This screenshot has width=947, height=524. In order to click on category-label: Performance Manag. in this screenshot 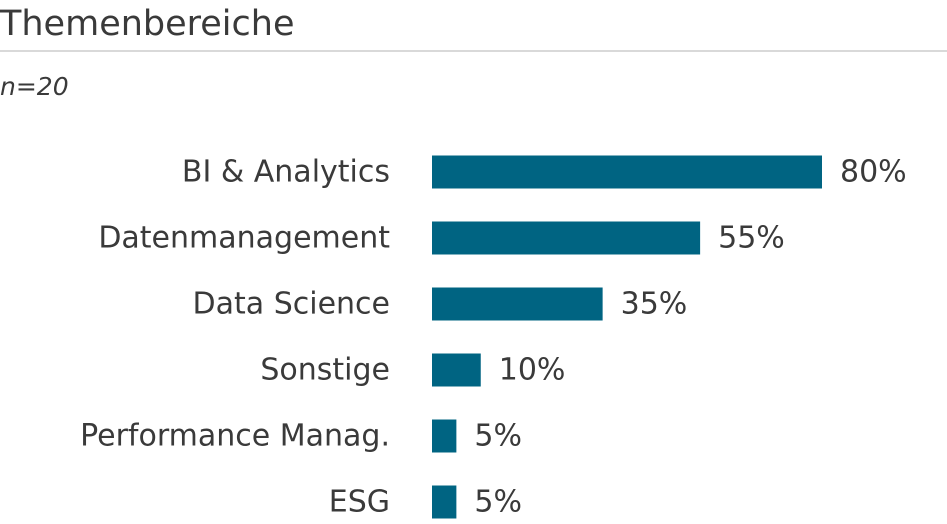, I will do `click(235, 436)`.